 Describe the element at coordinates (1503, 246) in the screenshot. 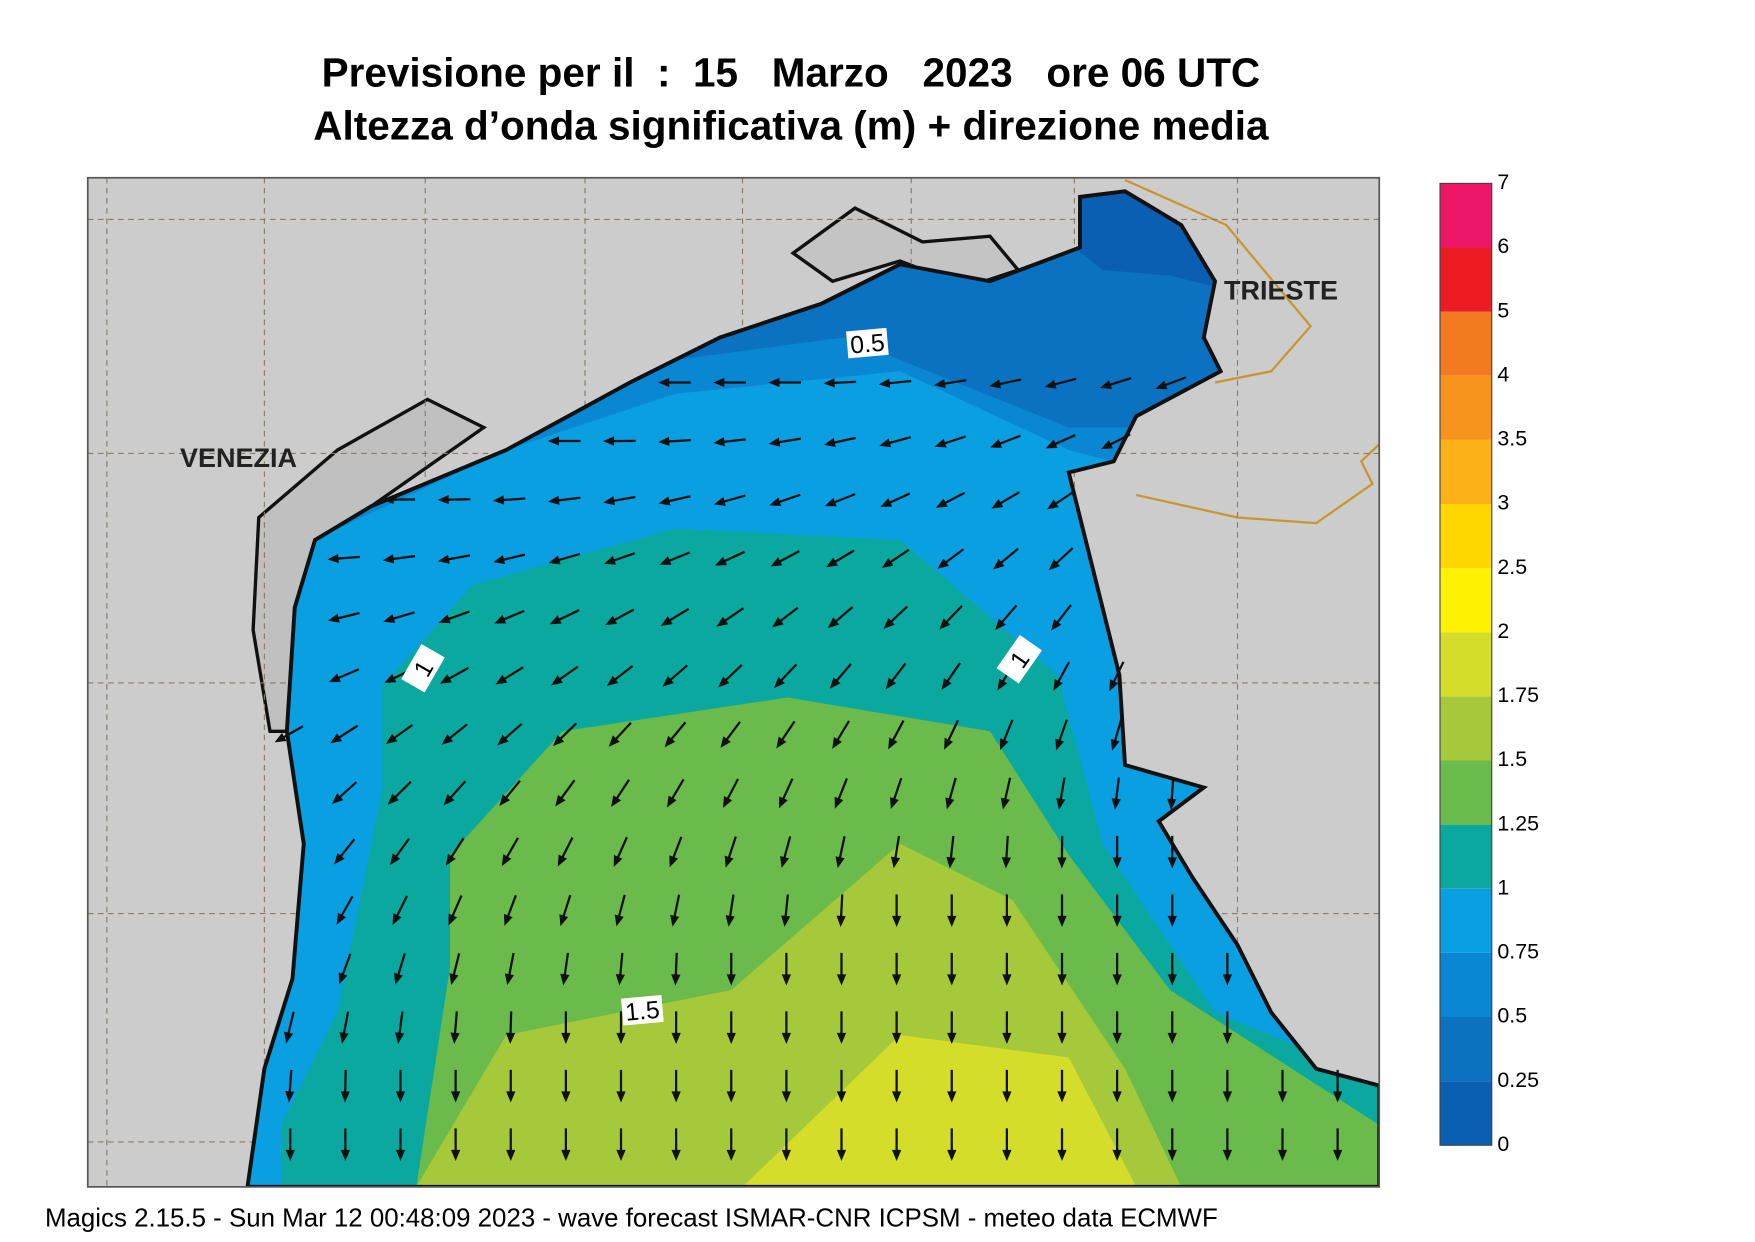

I see `colorbar-label: 6` at that location.